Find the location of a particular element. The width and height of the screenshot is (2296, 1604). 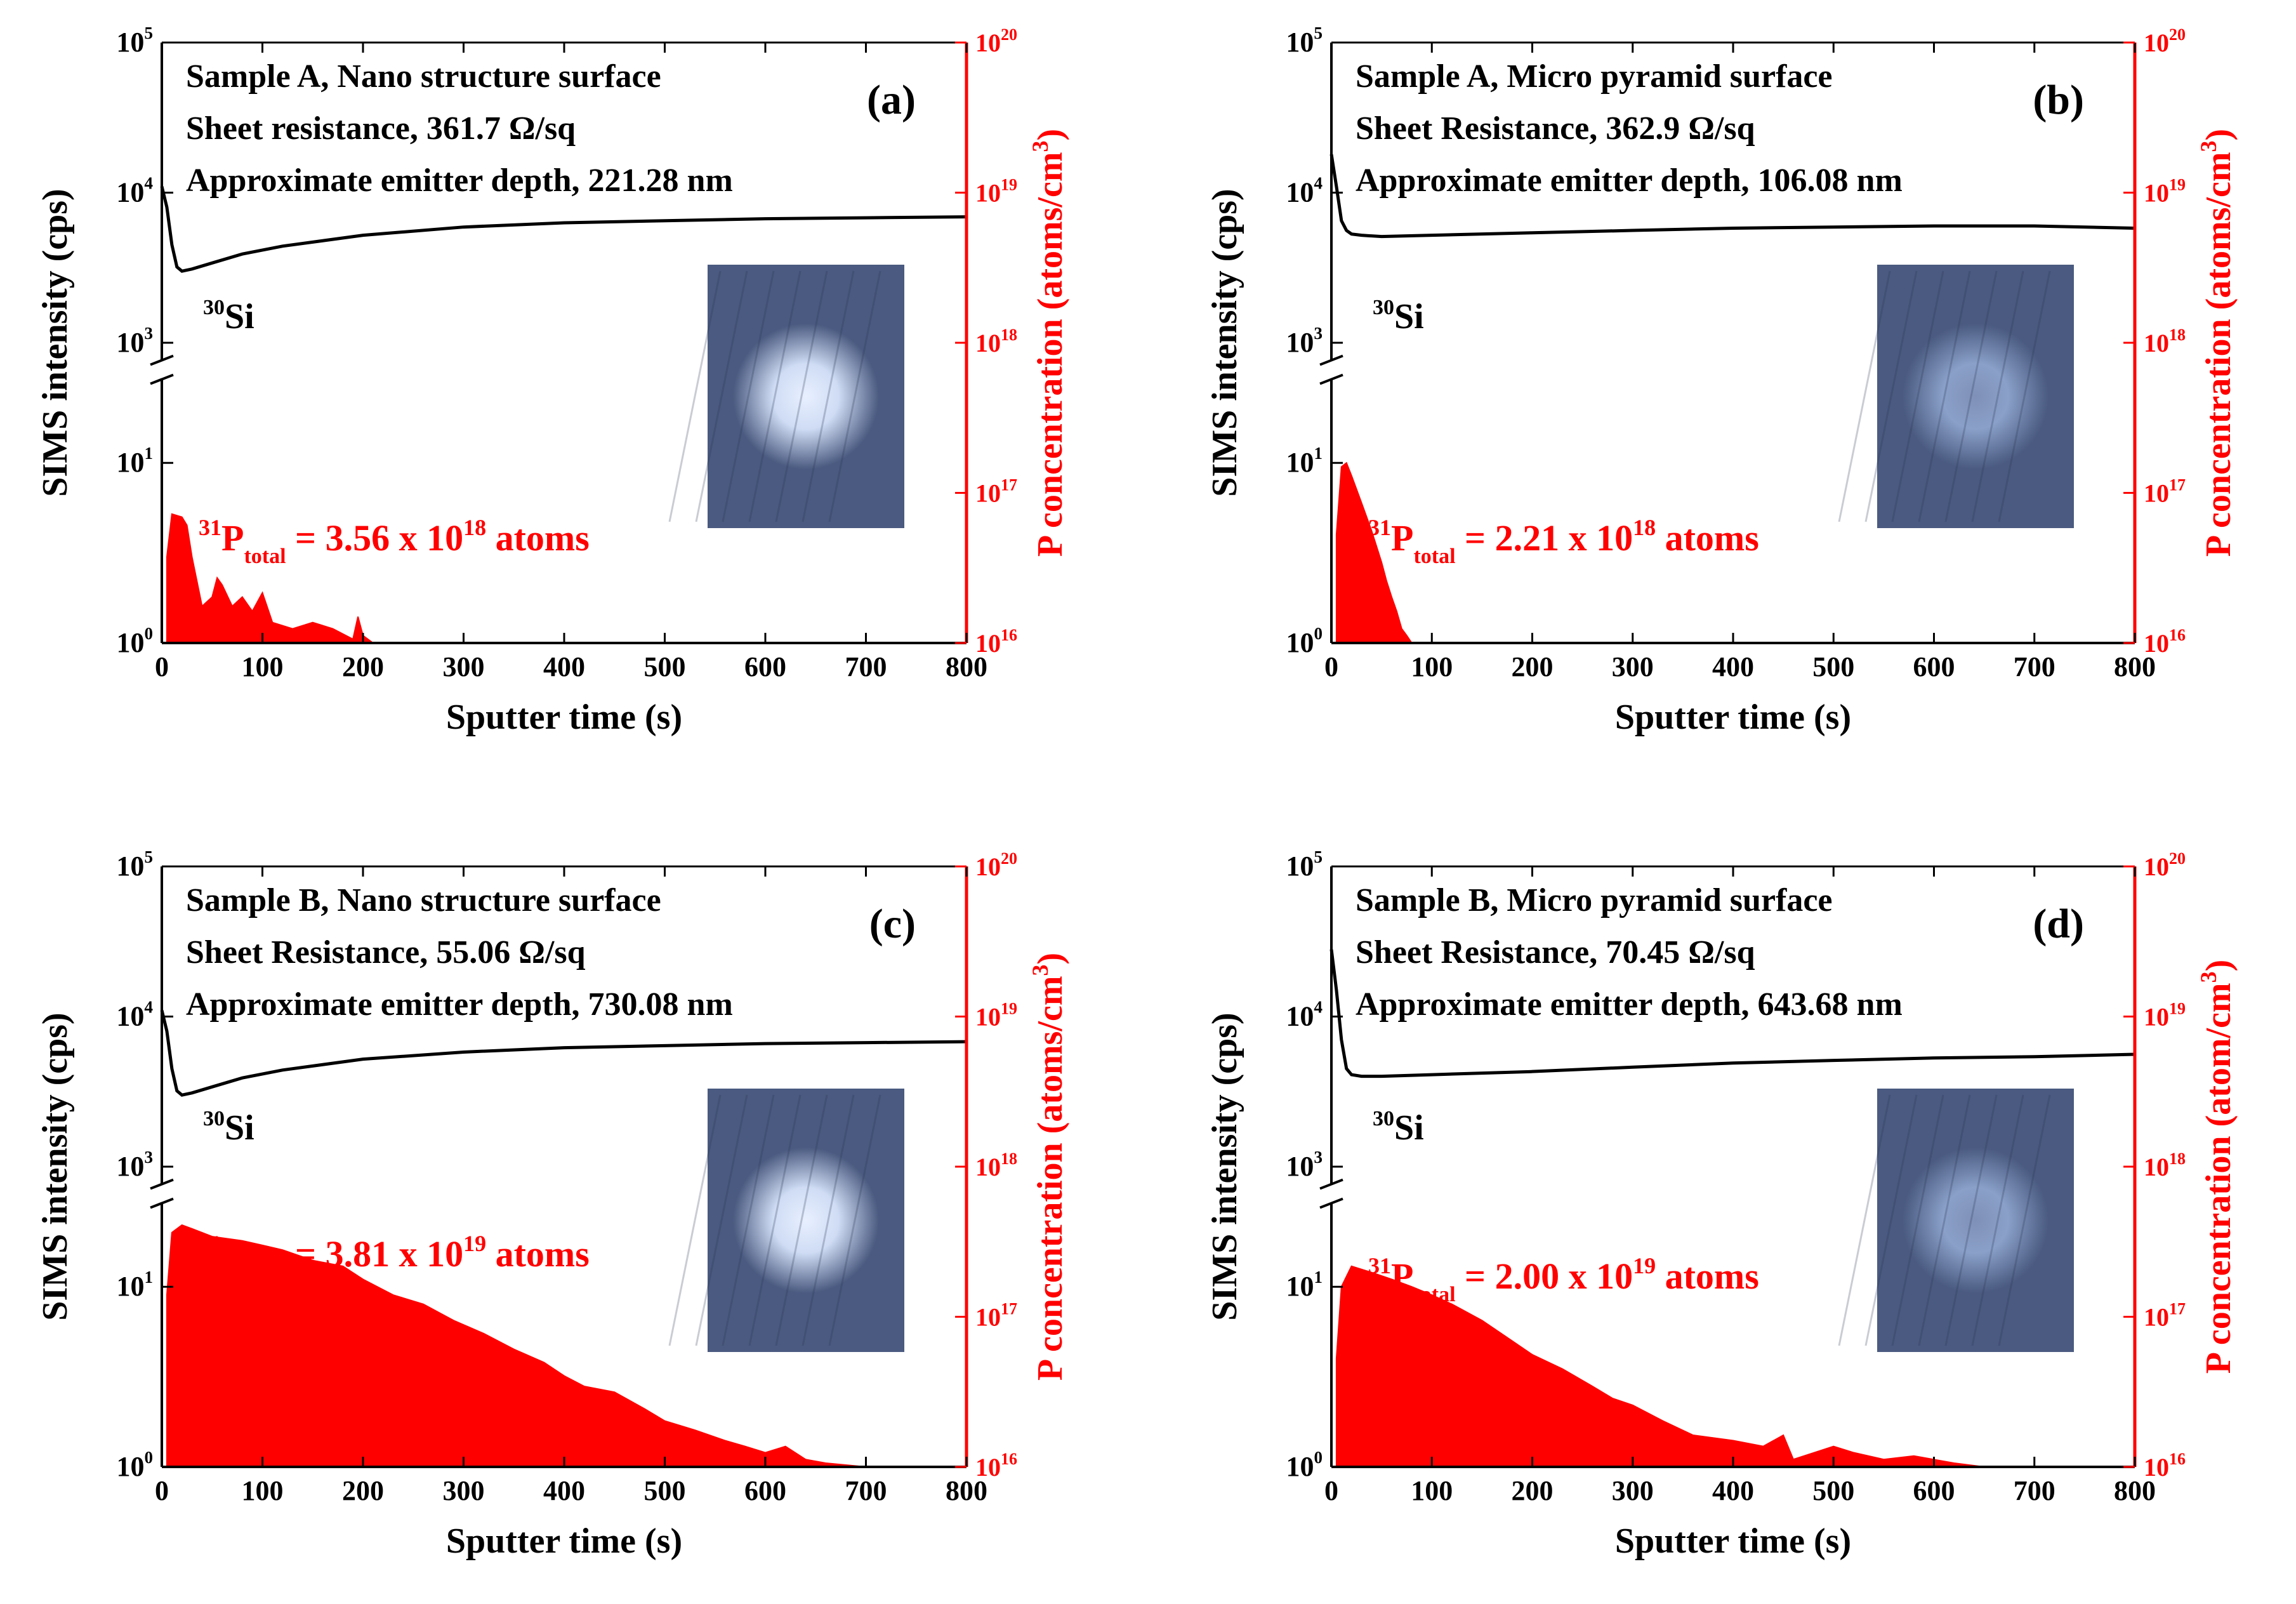

right-y-tick-exp: 19 is located at coordinates (2177, 185).